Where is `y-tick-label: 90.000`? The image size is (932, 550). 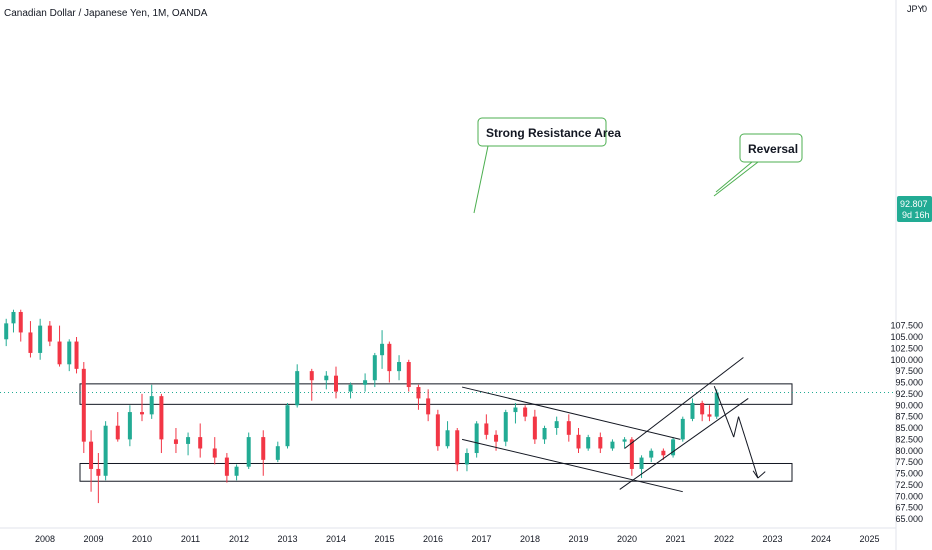 y-tick-label: 90.000 is located at coordinates (909, 405).